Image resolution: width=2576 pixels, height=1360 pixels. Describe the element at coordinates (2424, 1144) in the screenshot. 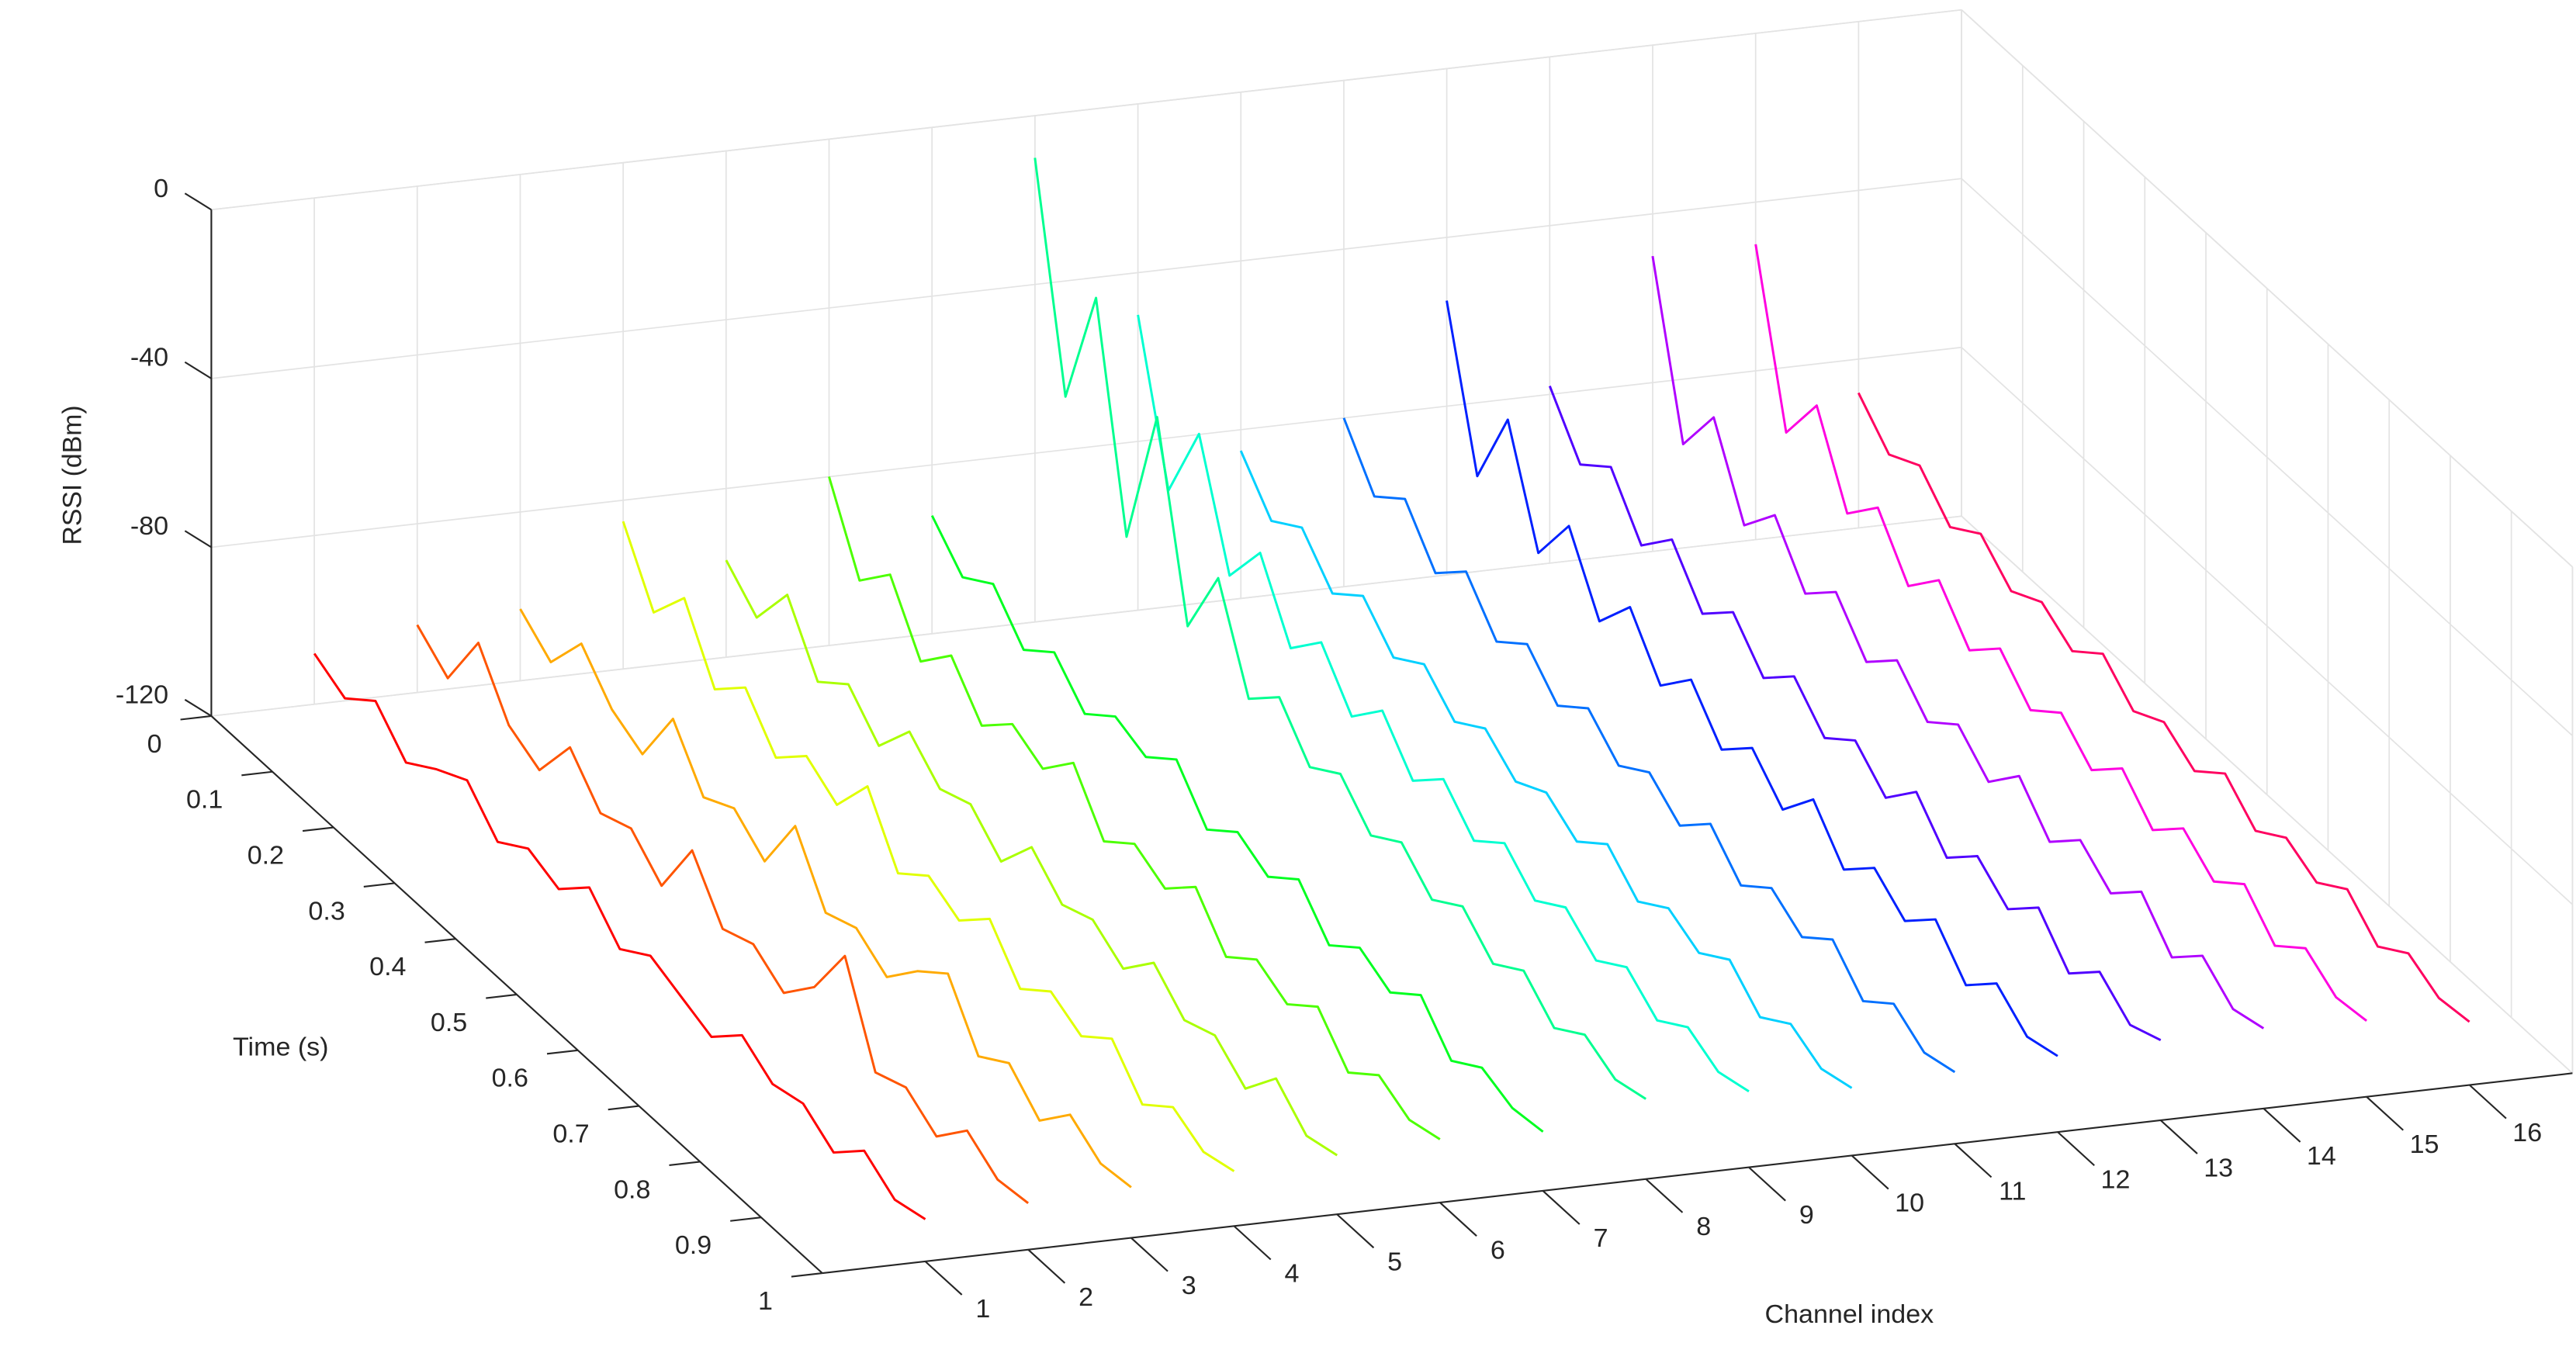

I see `x-tick-label: 15` at that location.